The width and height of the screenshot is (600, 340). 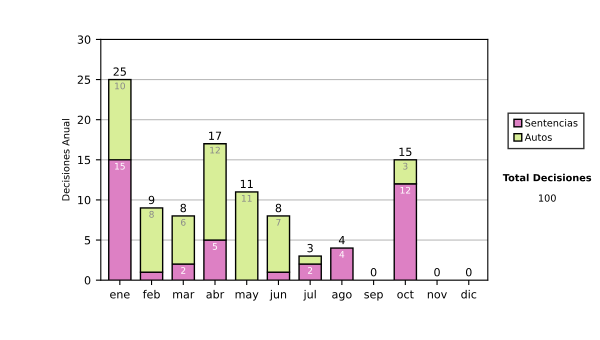 I want to click on x-tick-label: jun, so click(x=278, y=295).